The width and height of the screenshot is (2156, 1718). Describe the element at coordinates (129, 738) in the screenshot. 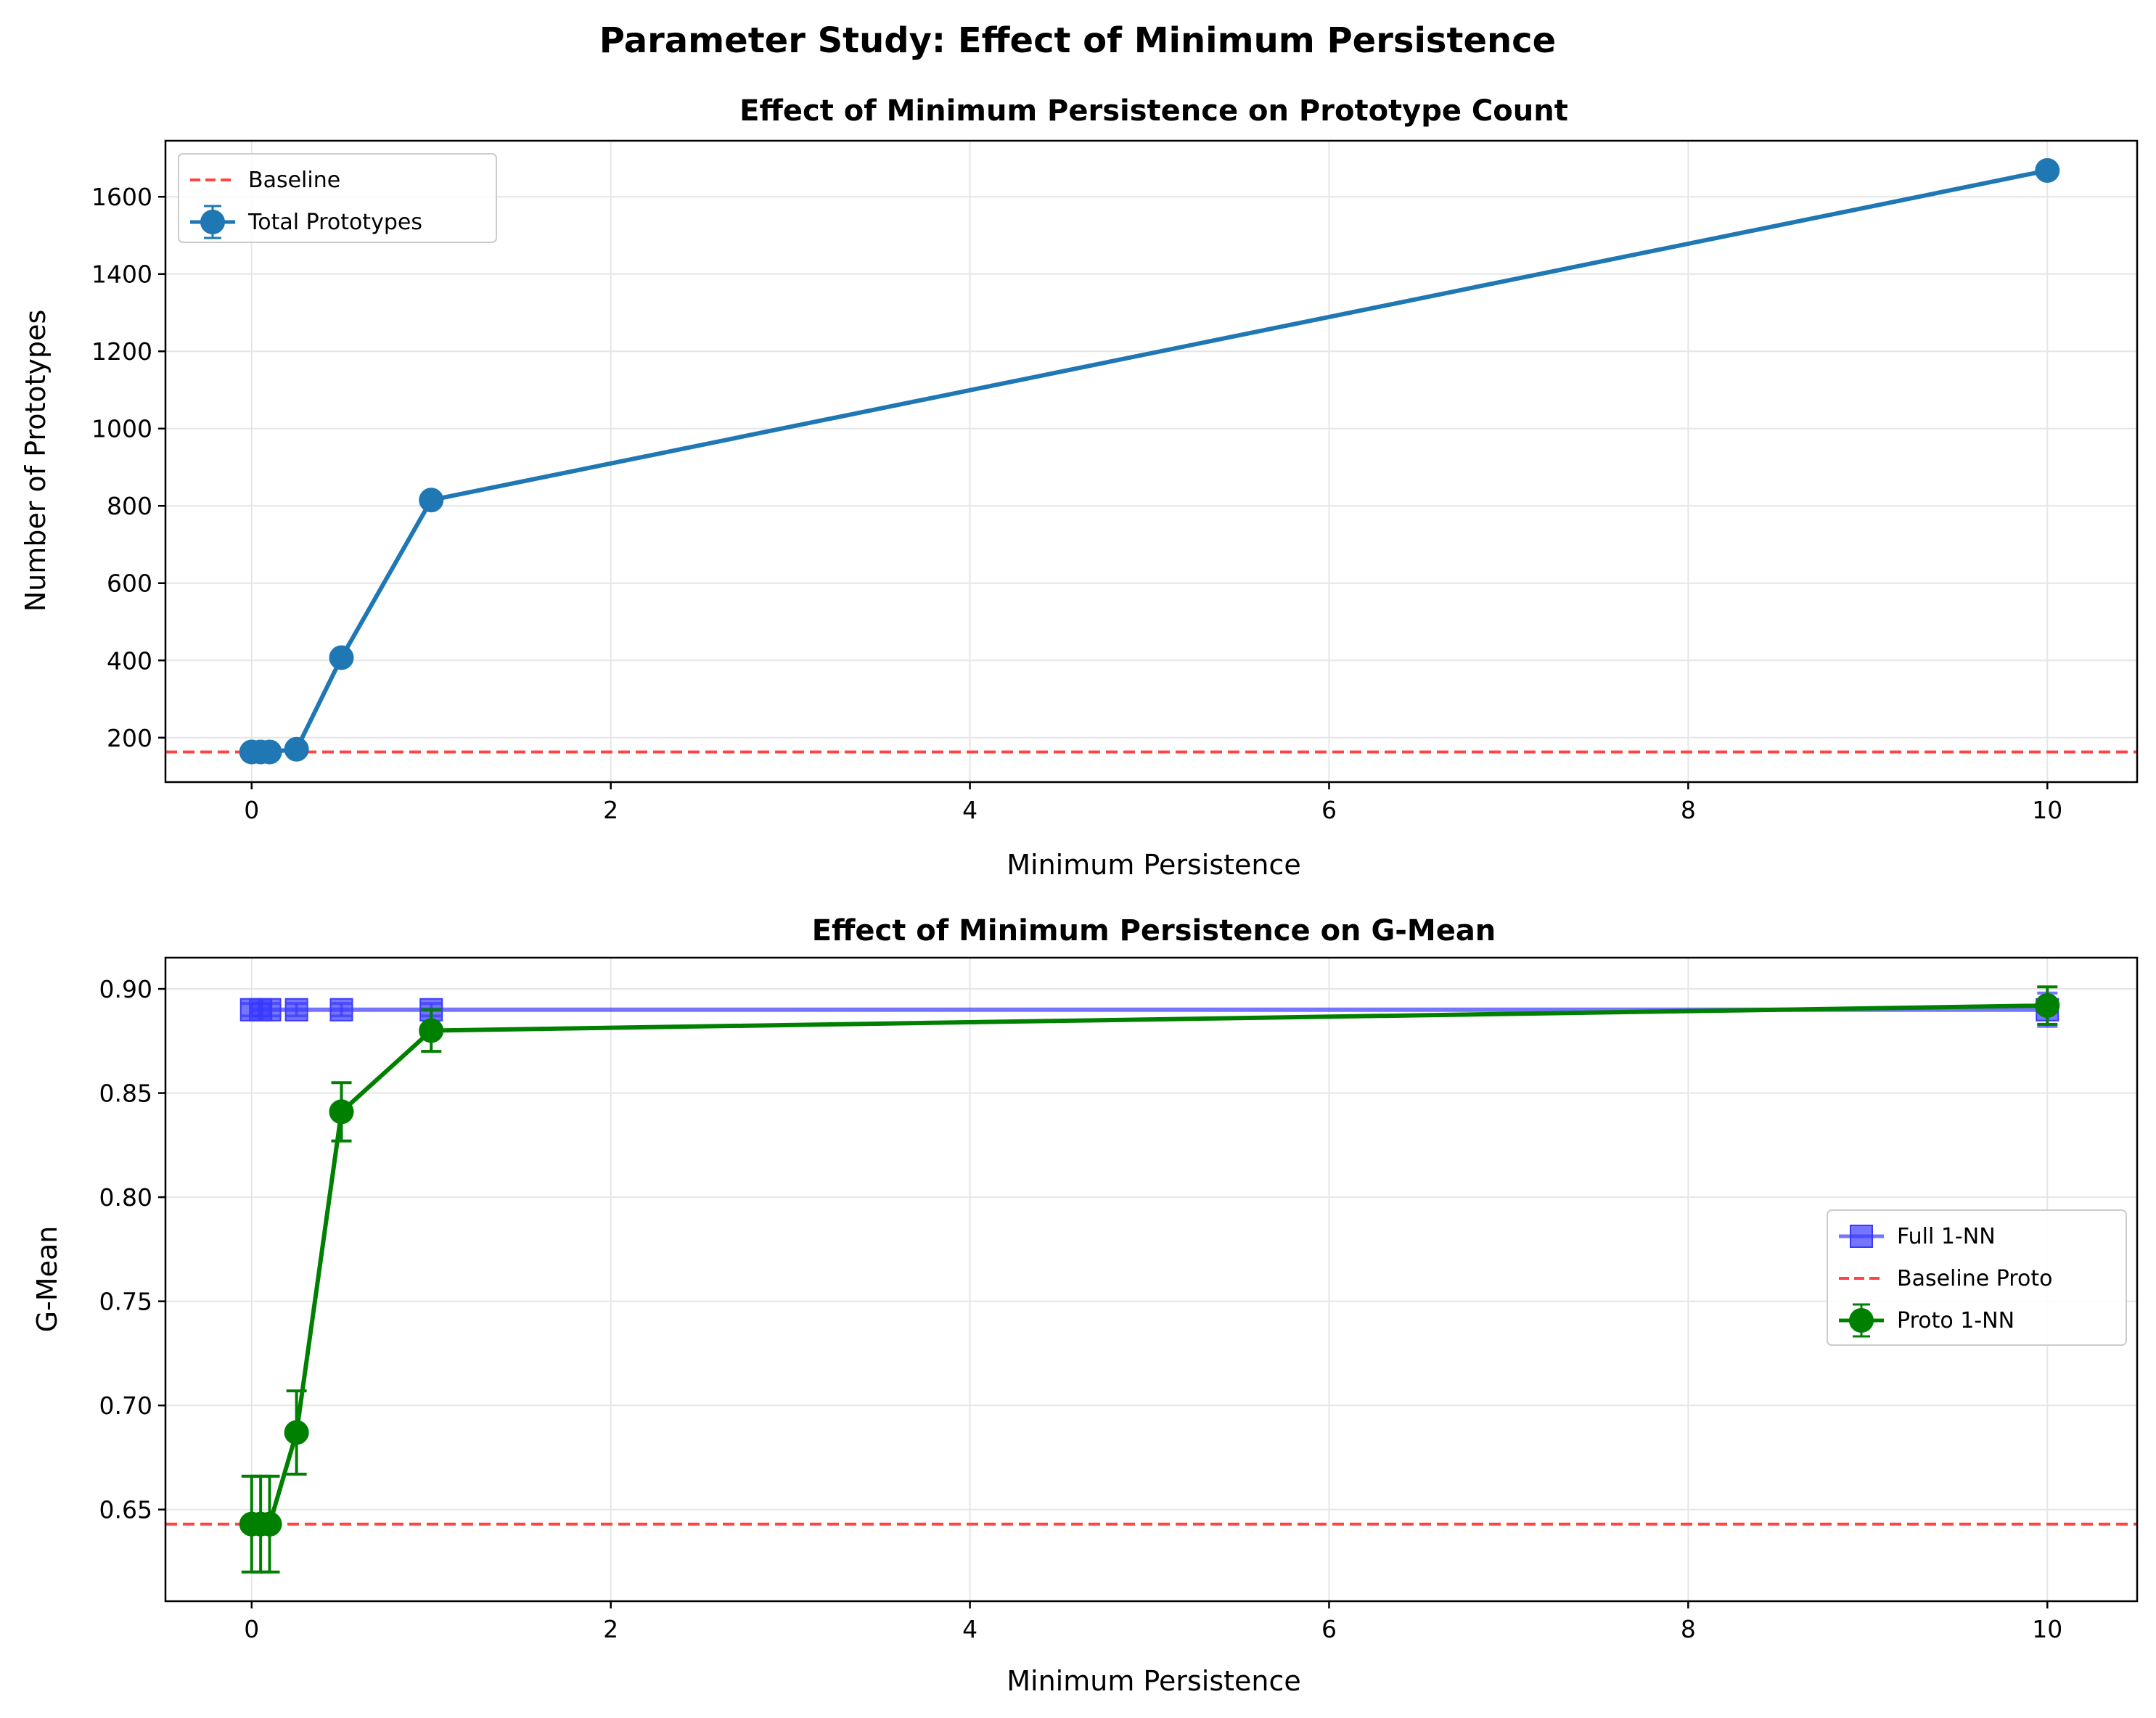

I see `prototype-count-y-tick-label: 200` at that location.